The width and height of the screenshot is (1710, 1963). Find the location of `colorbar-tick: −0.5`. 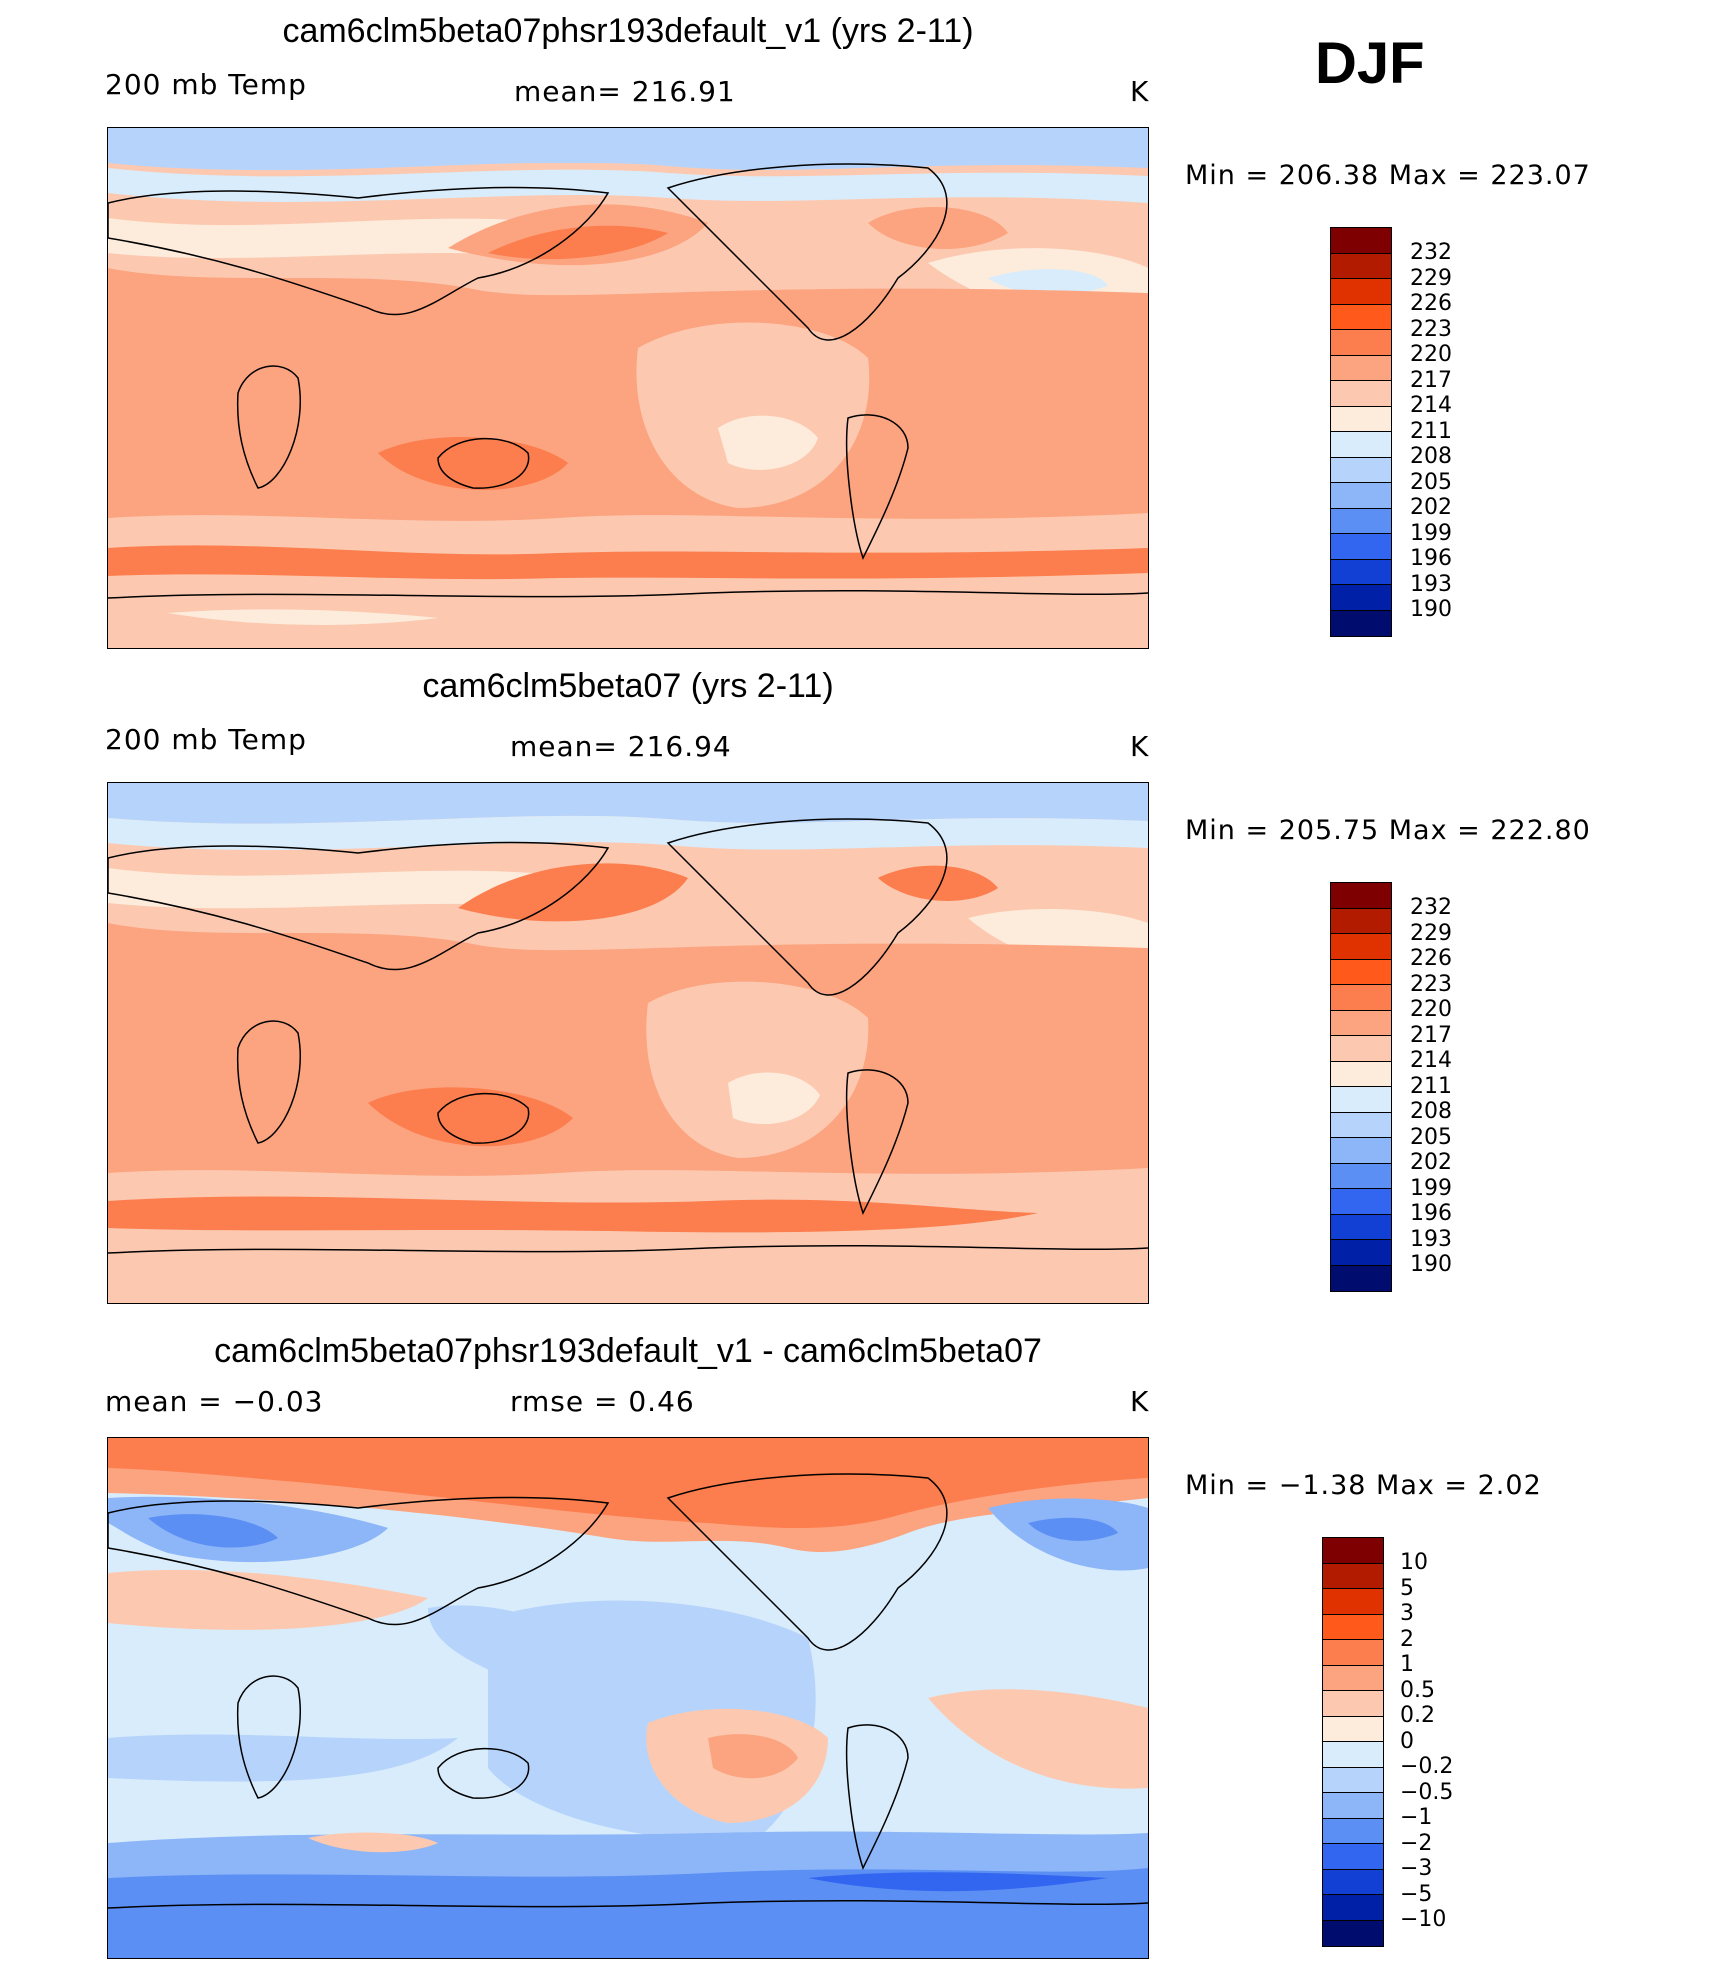

colorbar-tick: −0.5 is located at coordinates (1427, 1792).